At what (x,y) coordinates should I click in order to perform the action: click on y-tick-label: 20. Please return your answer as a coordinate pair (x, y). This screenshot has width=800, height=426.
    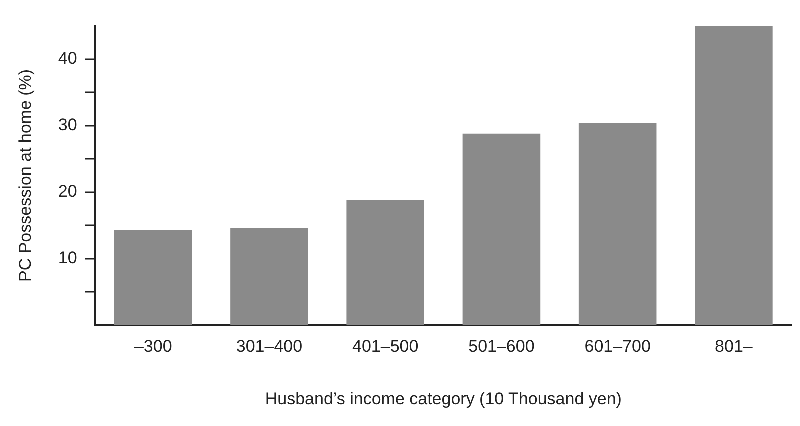
    Looking at the image, I should click on (68, 191).